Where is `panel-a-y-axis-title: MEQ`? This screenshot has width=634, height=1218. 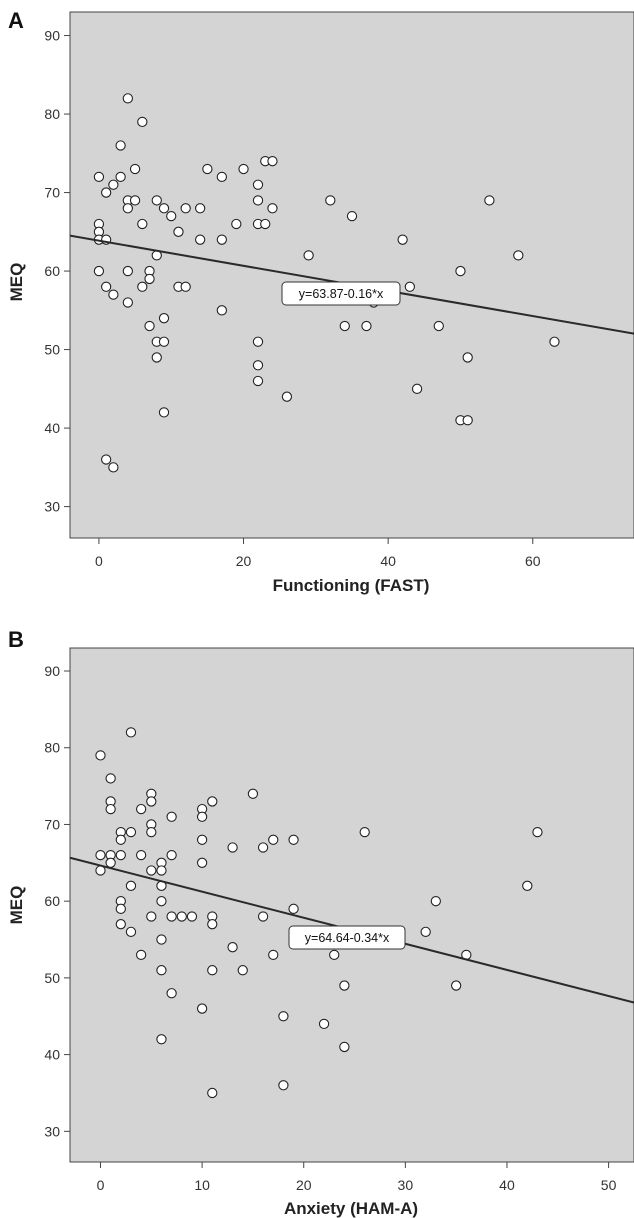 panel-a-y-axis-title: MEQ is located at coordinates (16, 282).